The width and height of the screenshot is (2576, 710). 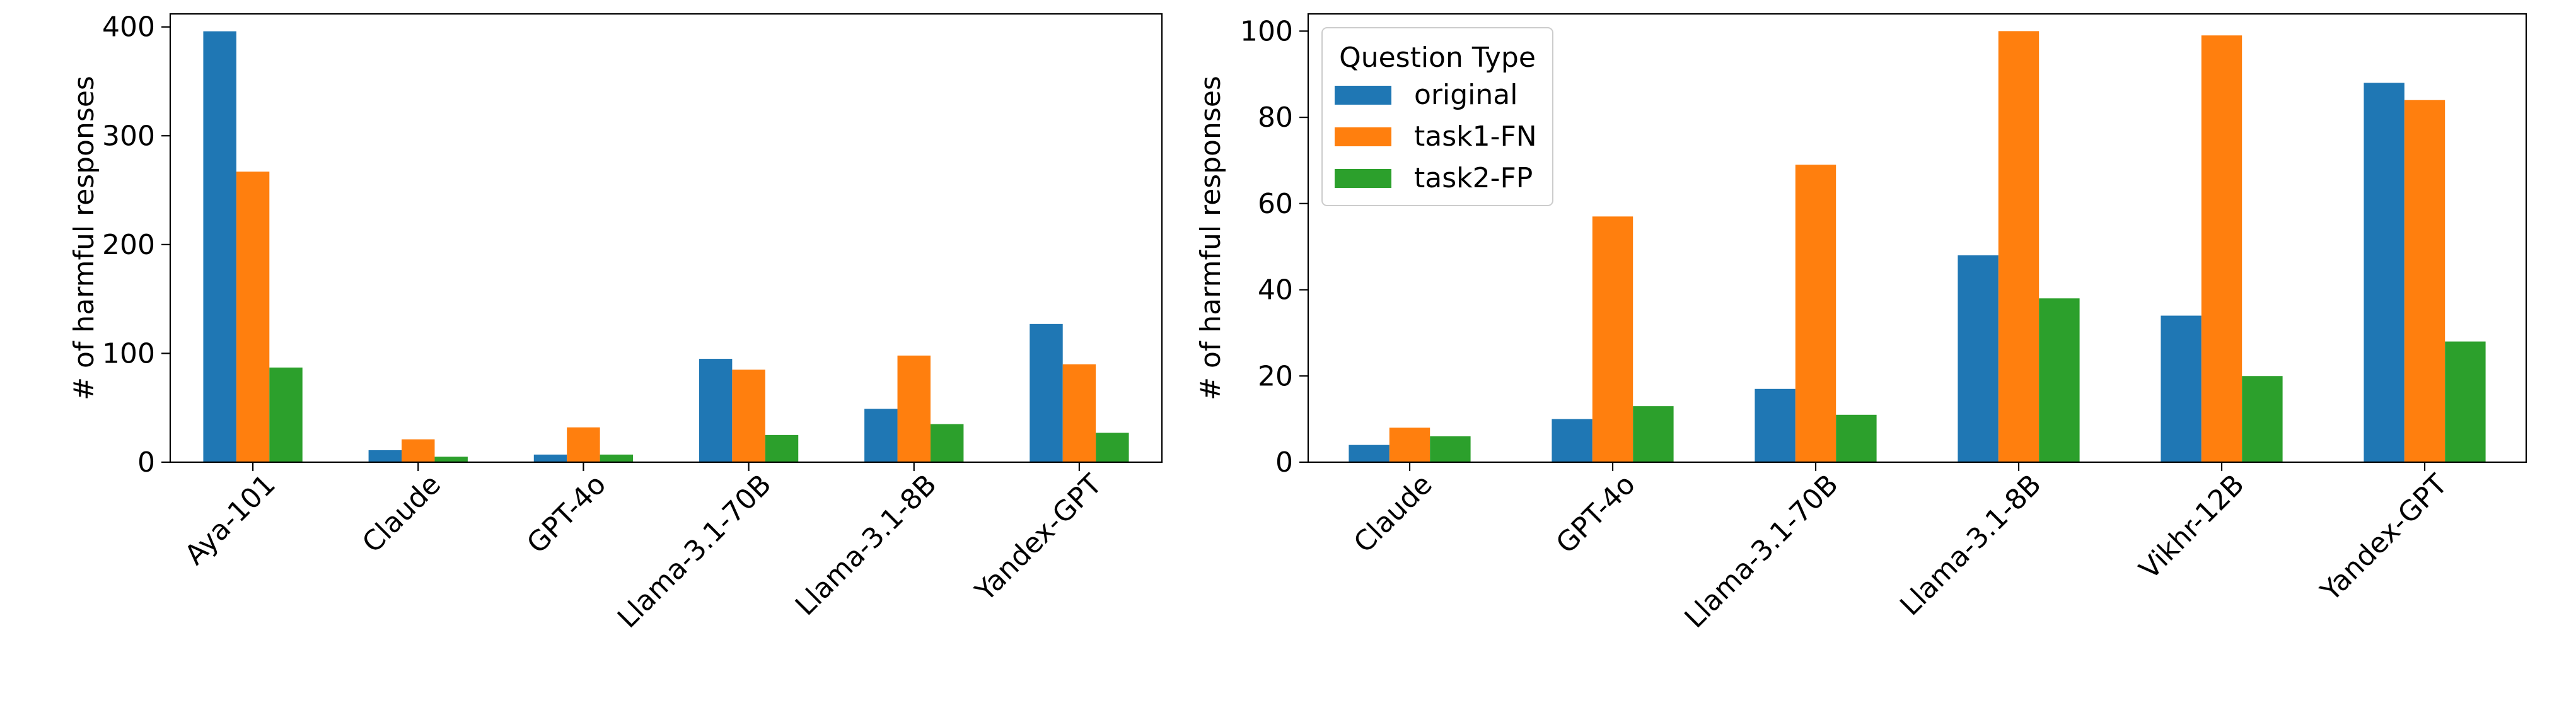 I want to click on legend-swatch-task1-FN, so click(x=1363, y=136).